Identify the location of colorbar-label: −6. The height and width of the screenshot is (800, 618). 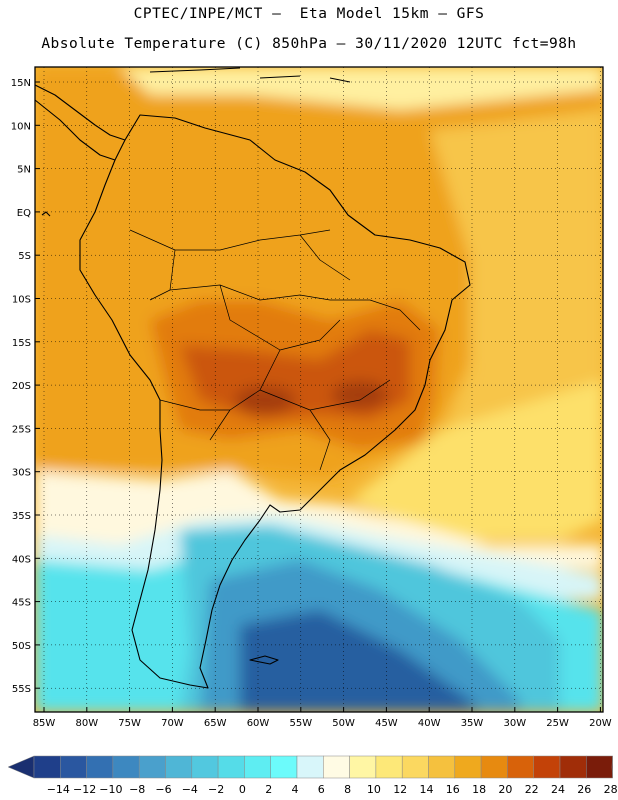
(163, 789).